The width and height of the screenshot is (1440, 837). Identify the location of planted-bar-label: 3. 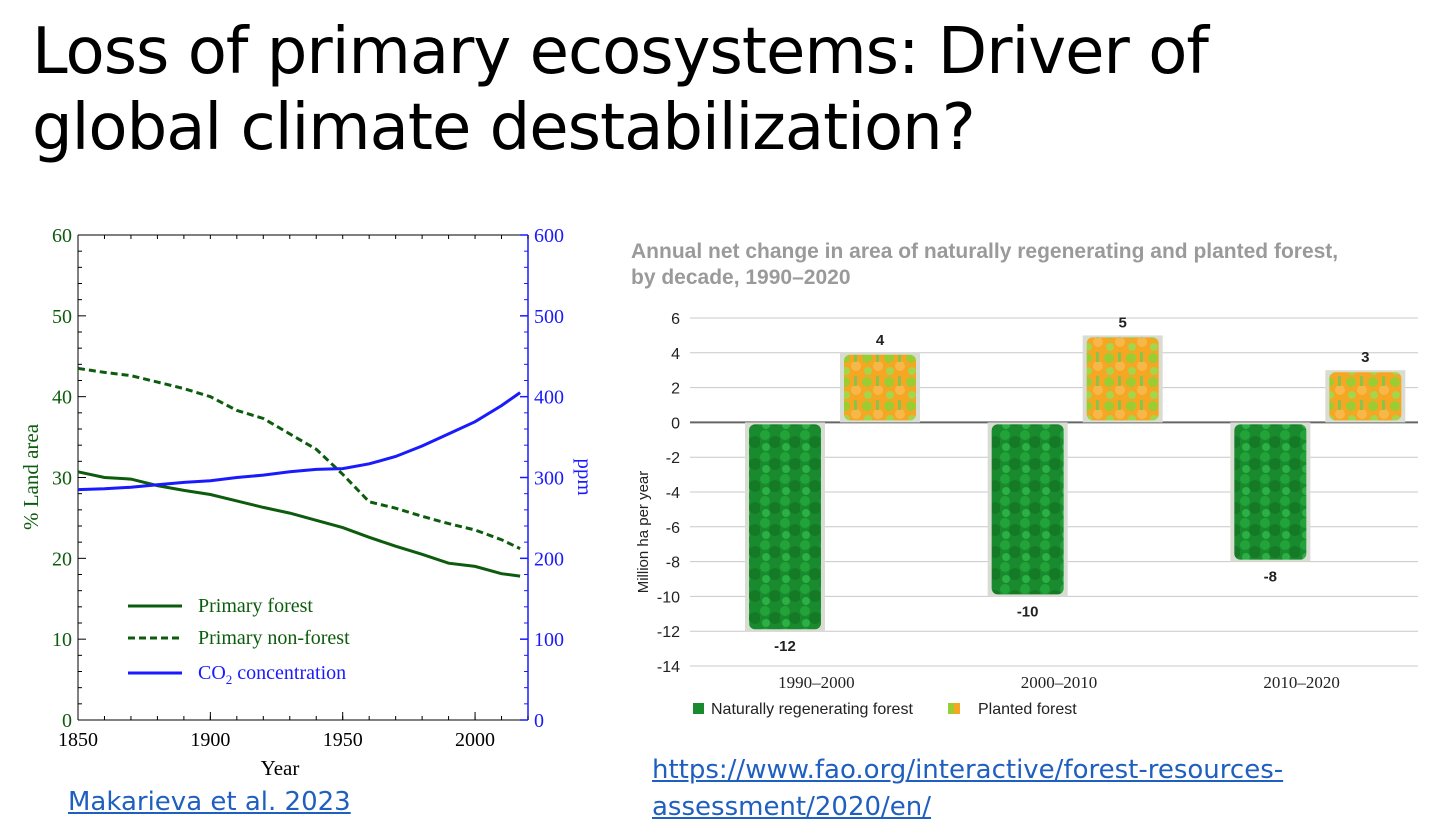
(1365, 357).